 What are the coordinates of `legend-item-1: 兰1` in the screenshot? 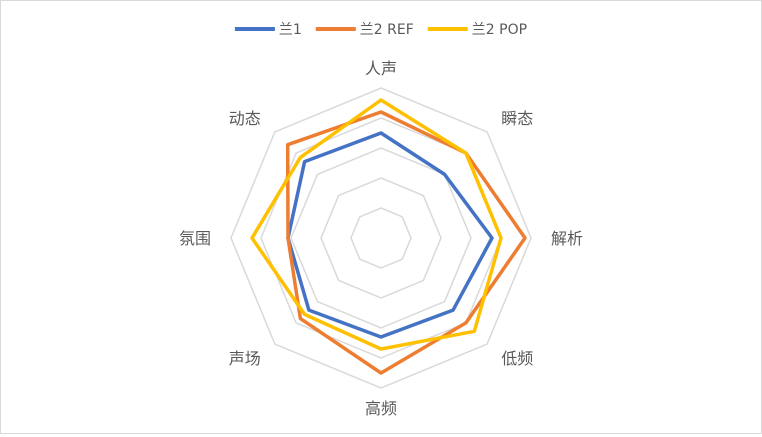 It's located at (268, 30).